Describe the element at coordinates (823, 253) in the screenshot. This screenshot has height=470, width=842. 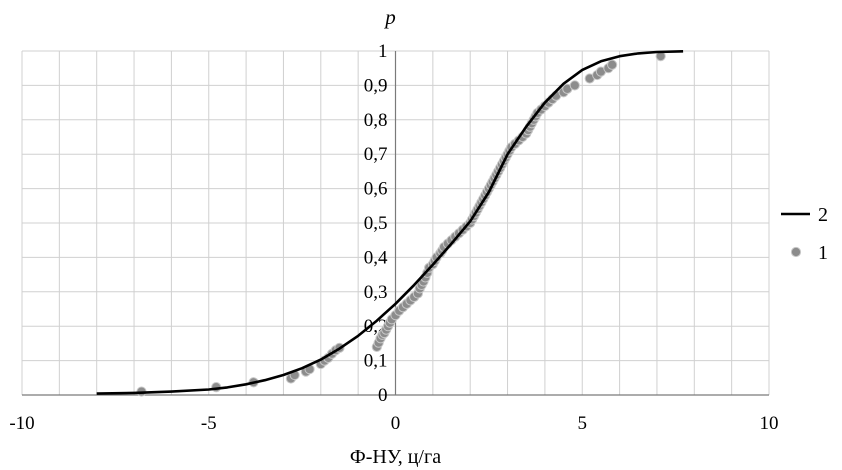
I see `legend-label-point: 1` at that location.